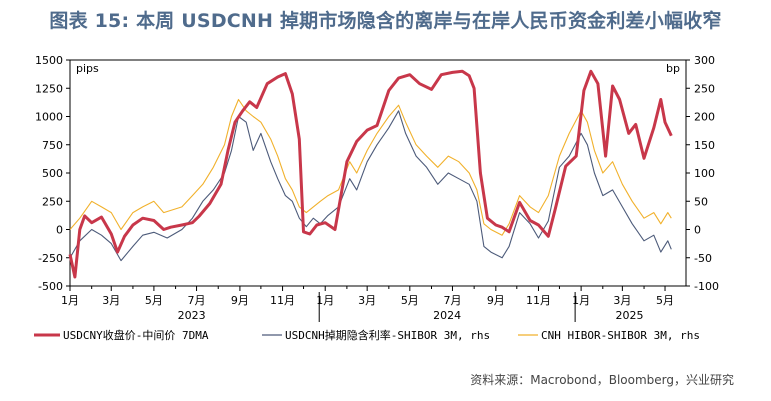  I want to click on legend-label-1: USDCNY收盘价-中间价 7DMA, so click(136, 335).